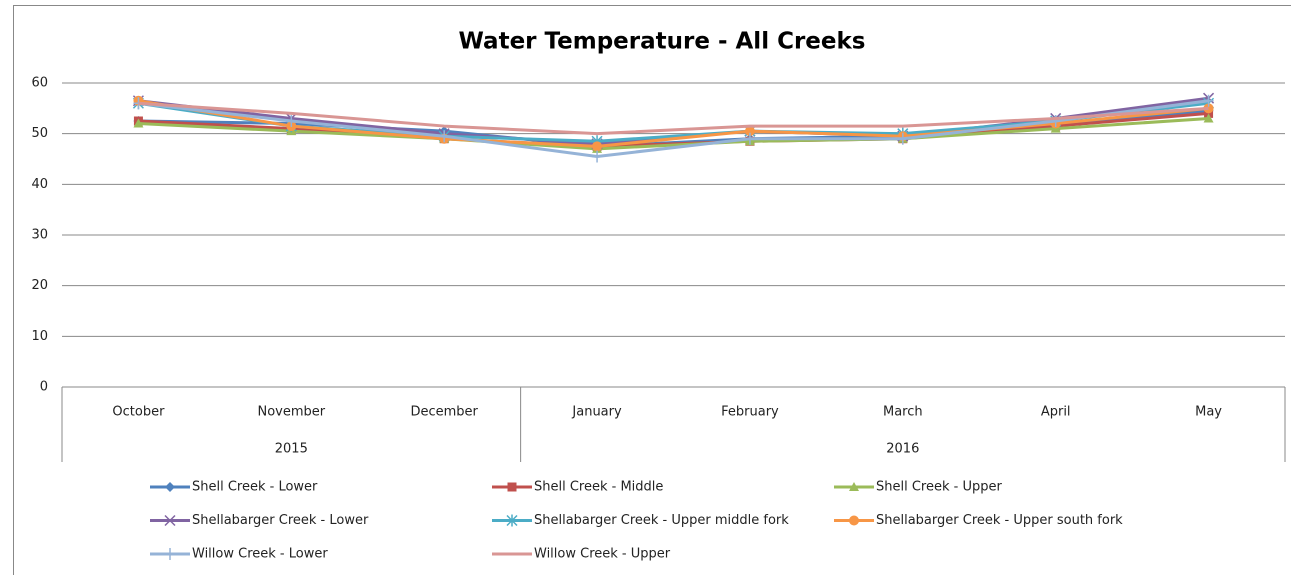 Image resolution: width=1291 pixels, height=575 pixels. What do you see at coordinates (999, 520) in the screenshot?
I see `legend-label: Shellabarger Creek - Upper south fork` at bounding box center [999, 520].